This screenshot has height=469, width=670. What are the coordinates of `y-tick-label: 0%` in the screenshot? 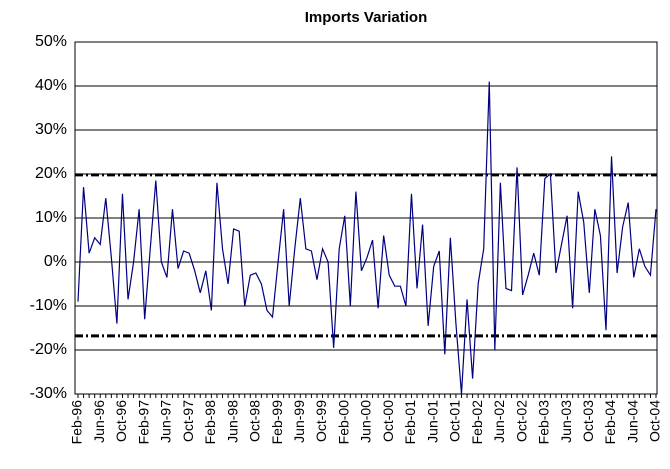 It's located at (55, 261).